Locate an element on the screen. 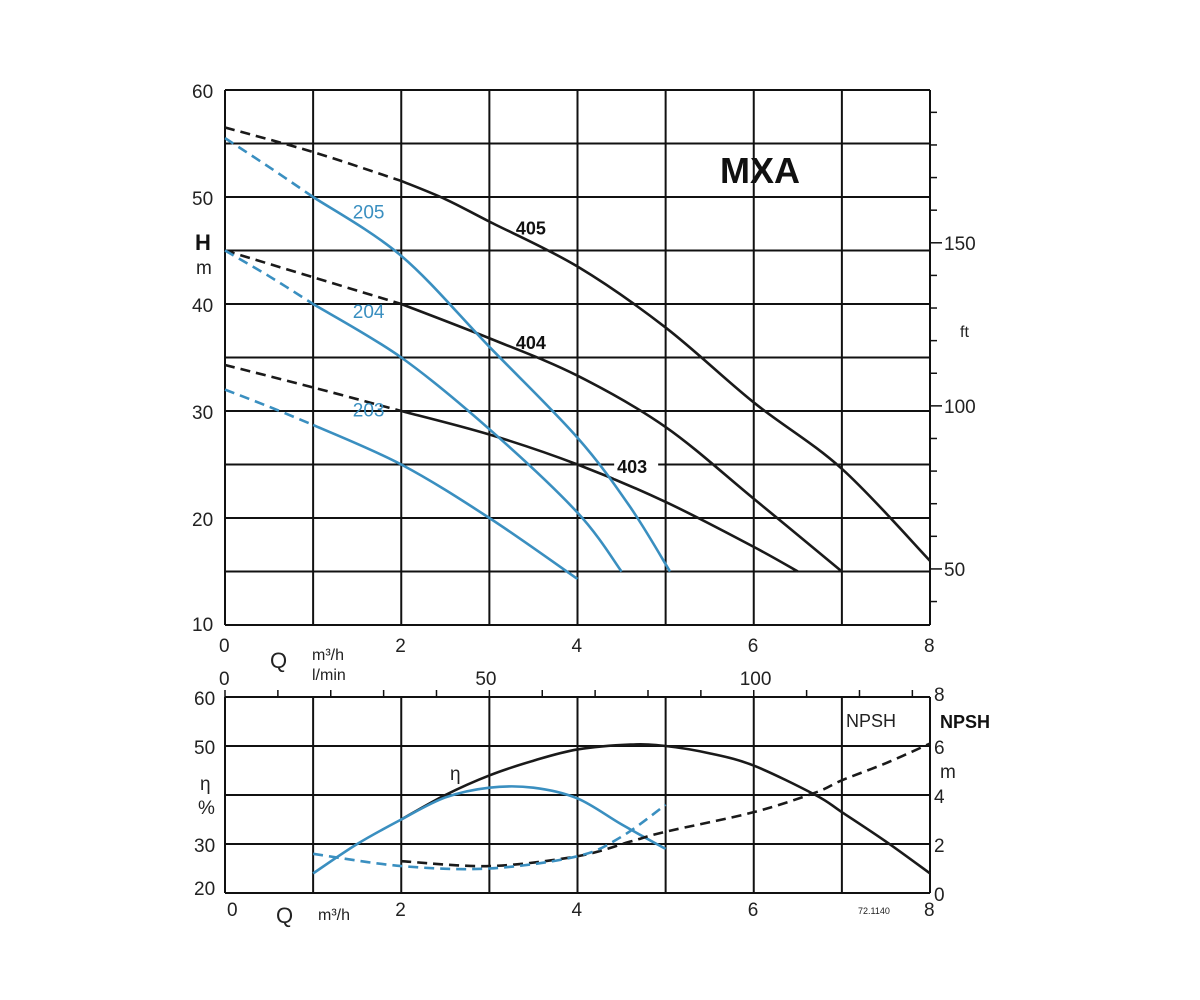 This screenshot has height=1000, width=1200. curve-label-203: 203 is located at coordinates (369, 410).